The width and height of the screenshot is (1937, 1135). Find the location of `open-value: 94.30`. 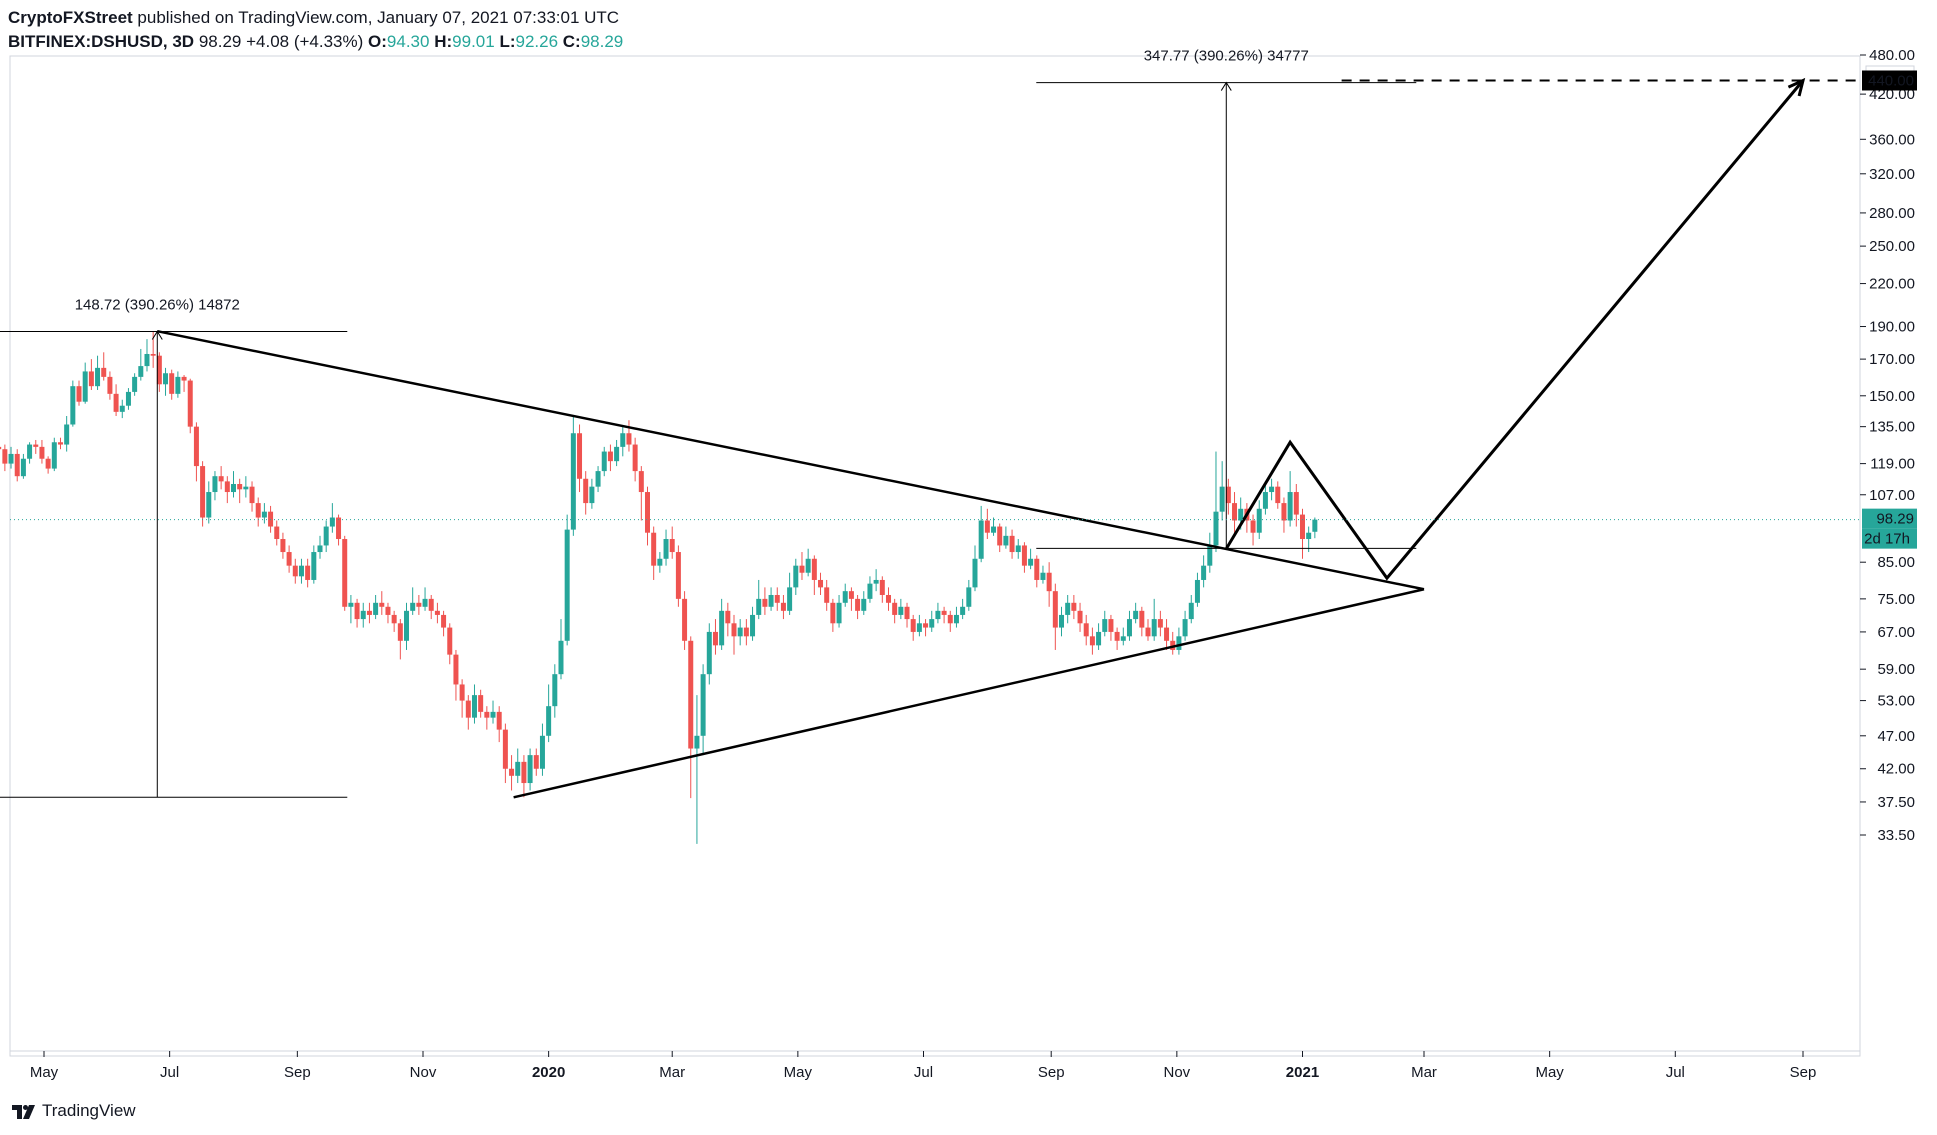

open-value: 94.30 is located at coordinates (408, 41).